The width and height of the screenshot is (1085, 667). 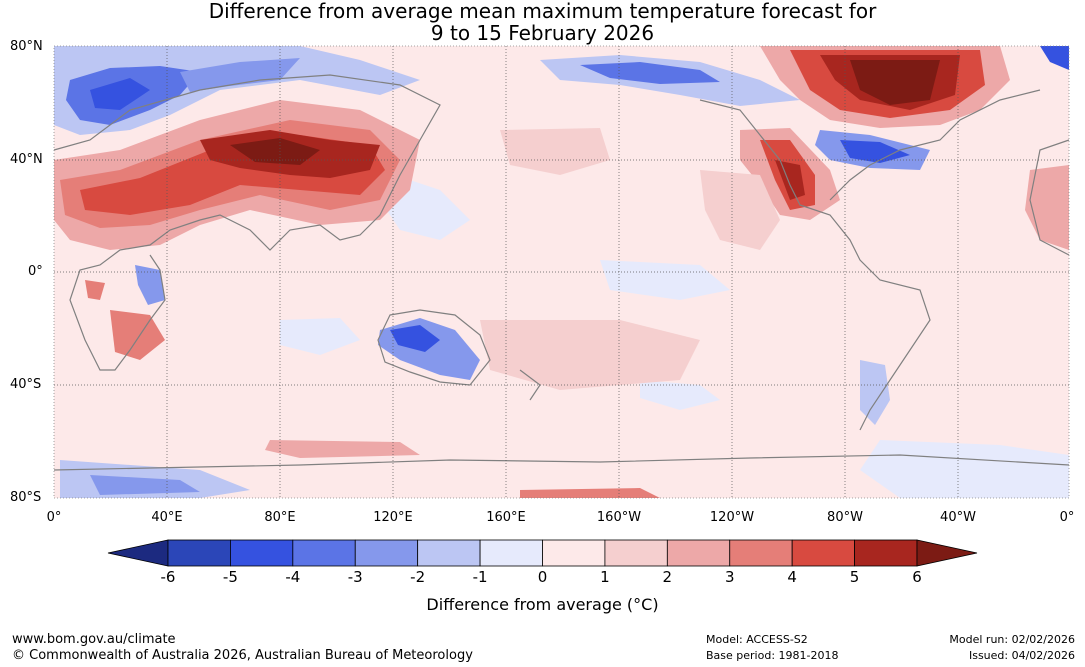 I want to click on lon-label-0-east: 0°, so click(x=1067, y=517).